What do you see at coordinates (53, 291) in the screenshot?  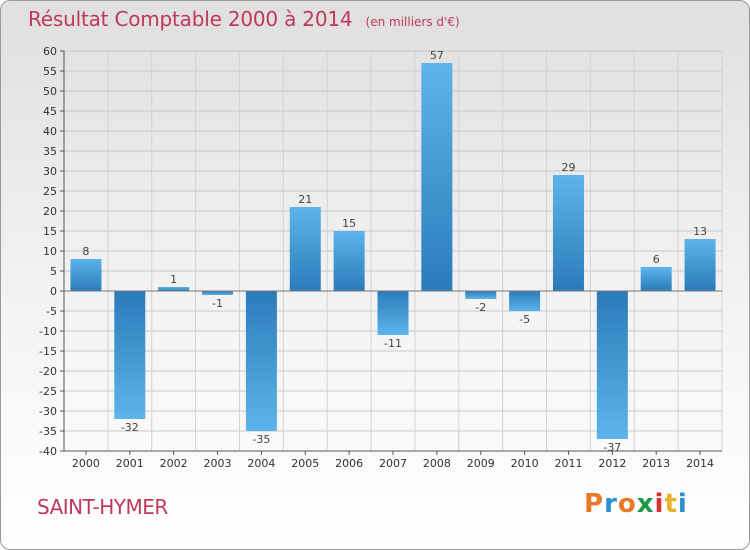 I see `y-tick-label: 0` at bounding box center [53, 291].